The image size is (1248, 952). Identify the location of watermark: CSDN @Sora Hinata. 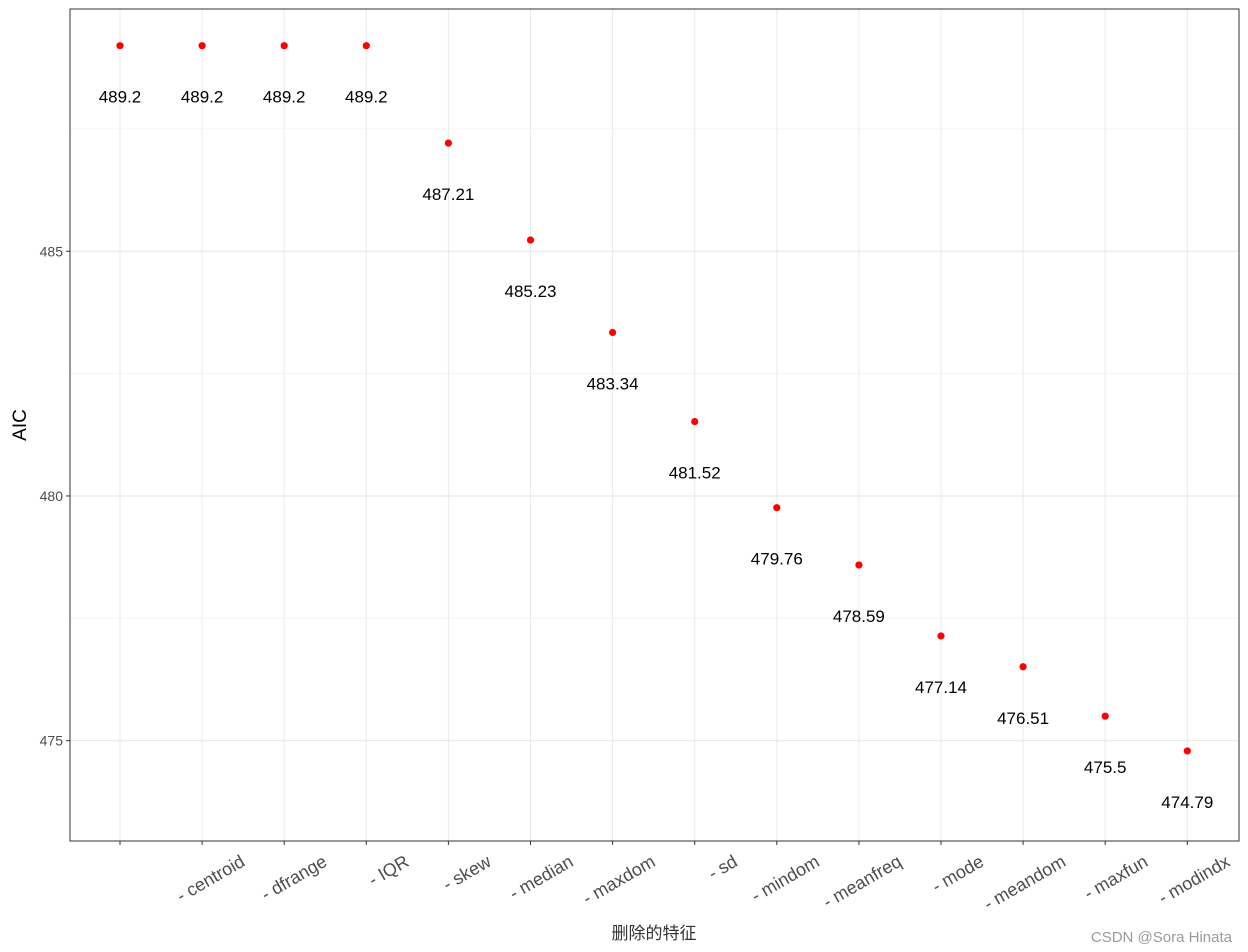
(1161, 937).